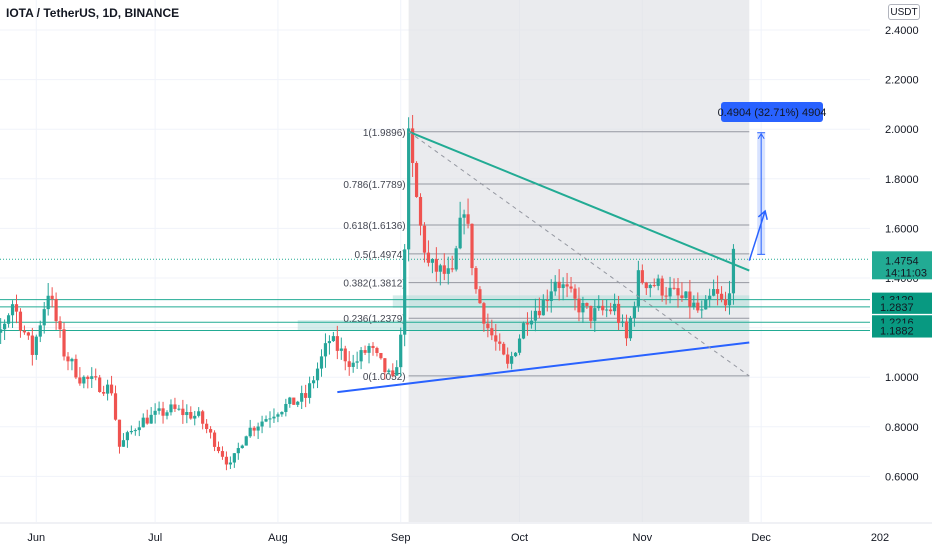 The width and height of the screenshot is (932, 550). What do you see at coordinates (36, 538) in the screenshot?
I see `time-tick-label: Jun` at bounding box center [36, 538].